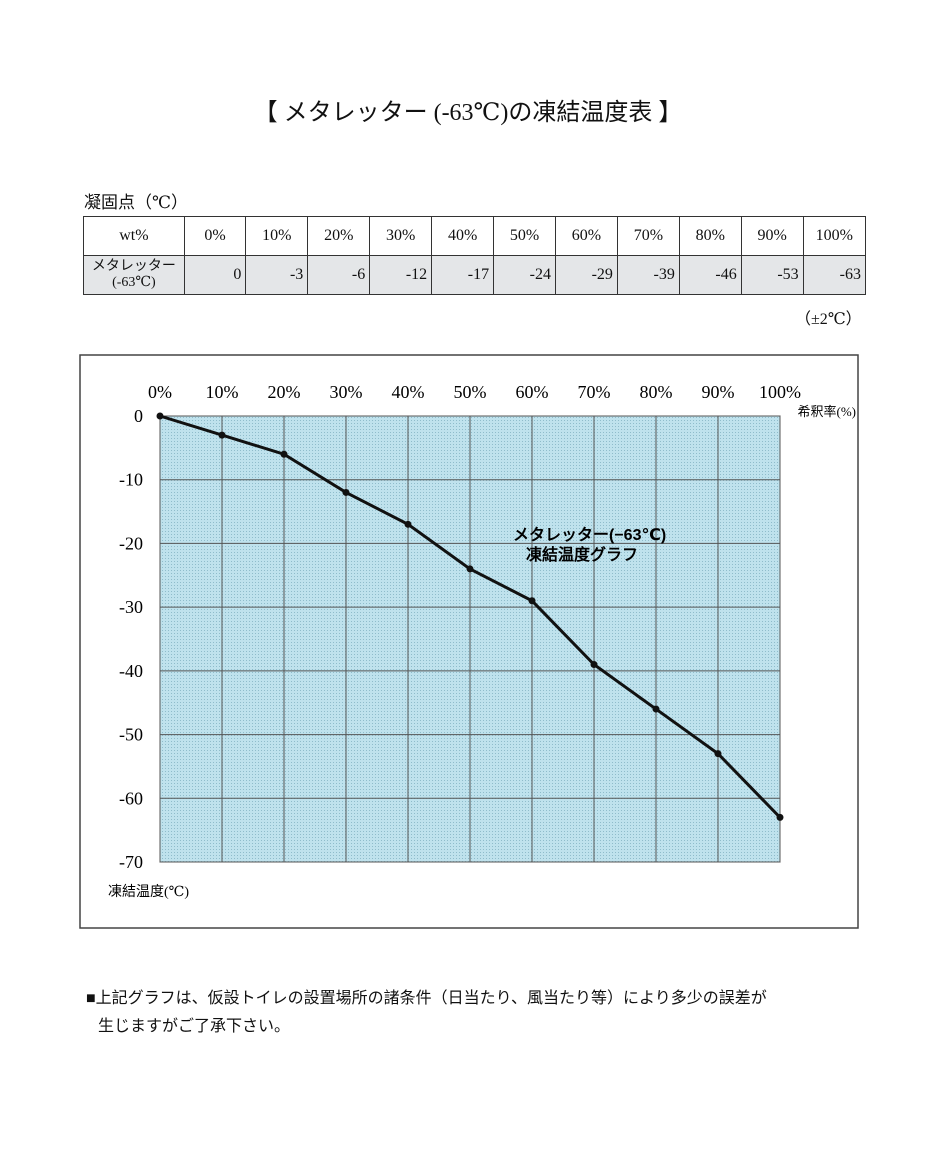 The height and width of the screenshot is (1172, 936). What do you see at coordinates (131, 543) in the screenshot?
I see `y-tick-label: -20` at bounding box center [131, 543].